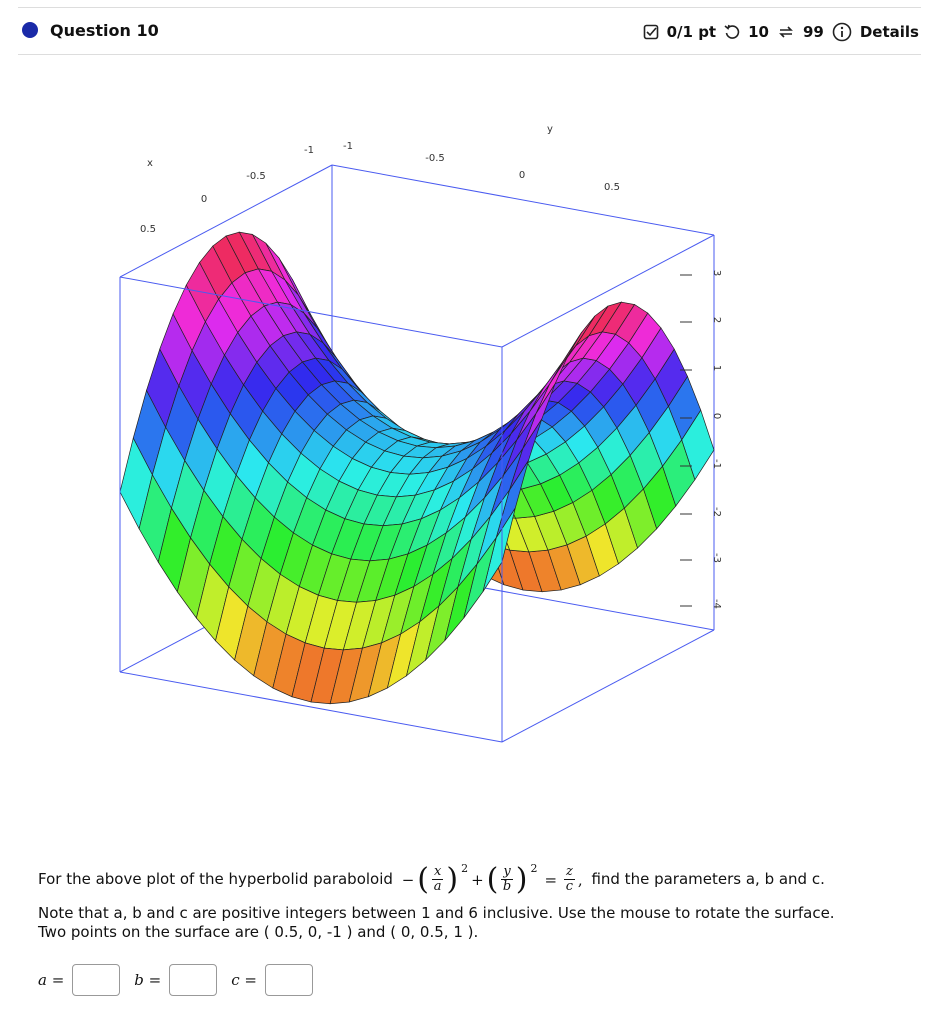  I want to click on answer-label: a =, so click(51, 980).